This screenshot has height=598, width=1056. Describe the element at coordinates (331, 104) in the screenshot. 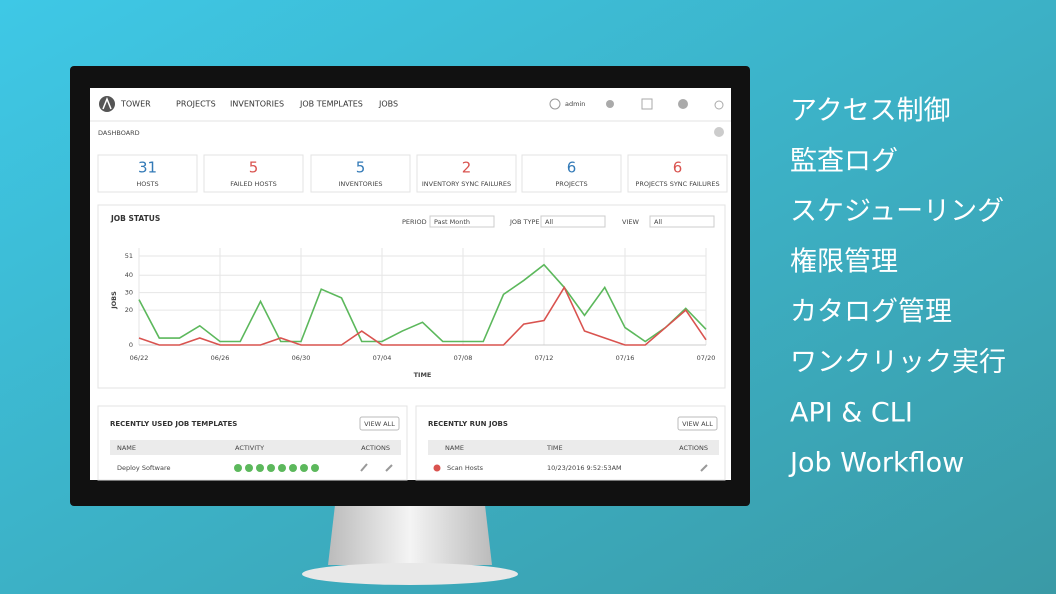

I see `nav-link: JOB TEMPLATES` at that location.